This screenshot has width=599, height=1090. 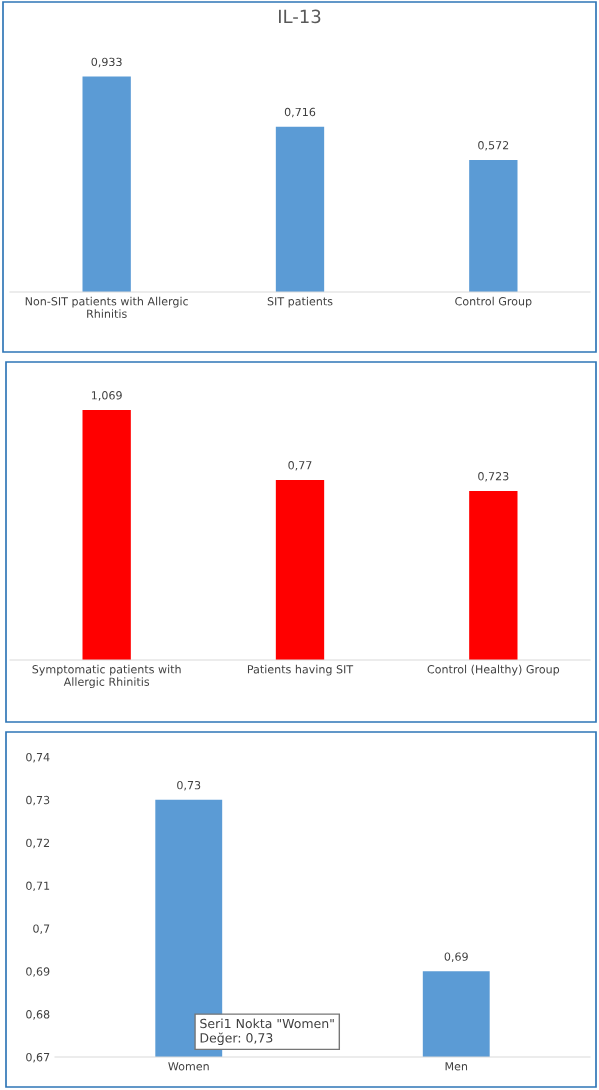 I want to click on x-tick-label: Men, so click(x=456, y=1066).